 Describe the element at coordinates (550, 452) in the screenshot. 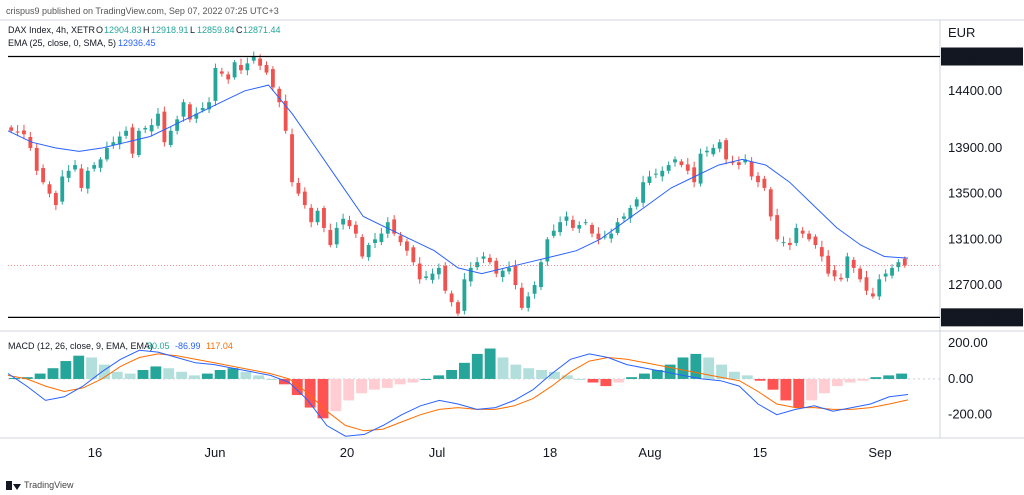

I see `time-tick-label: 18` at that location.